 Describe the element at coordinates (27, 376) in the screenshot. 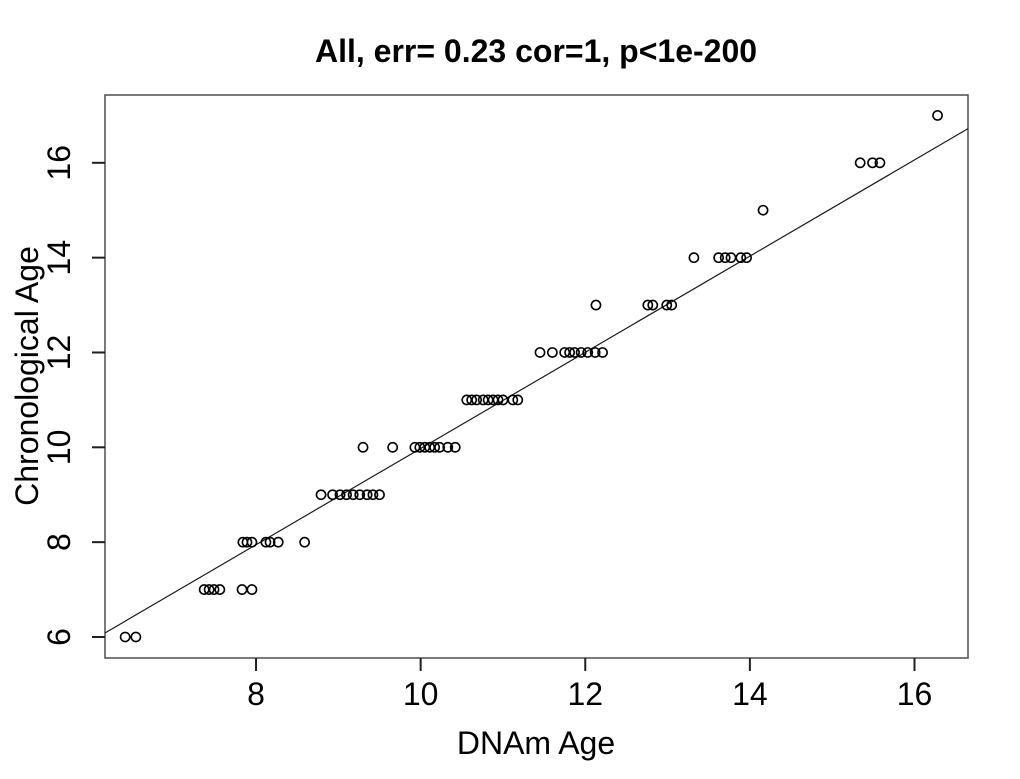

I see `y-axis-label: Chronological Age` at that location.